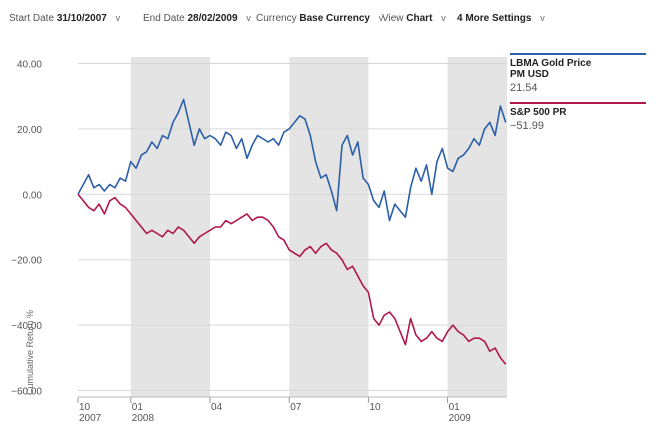  I want to click on x-tick-year-label: 2009, so click(460, 418).